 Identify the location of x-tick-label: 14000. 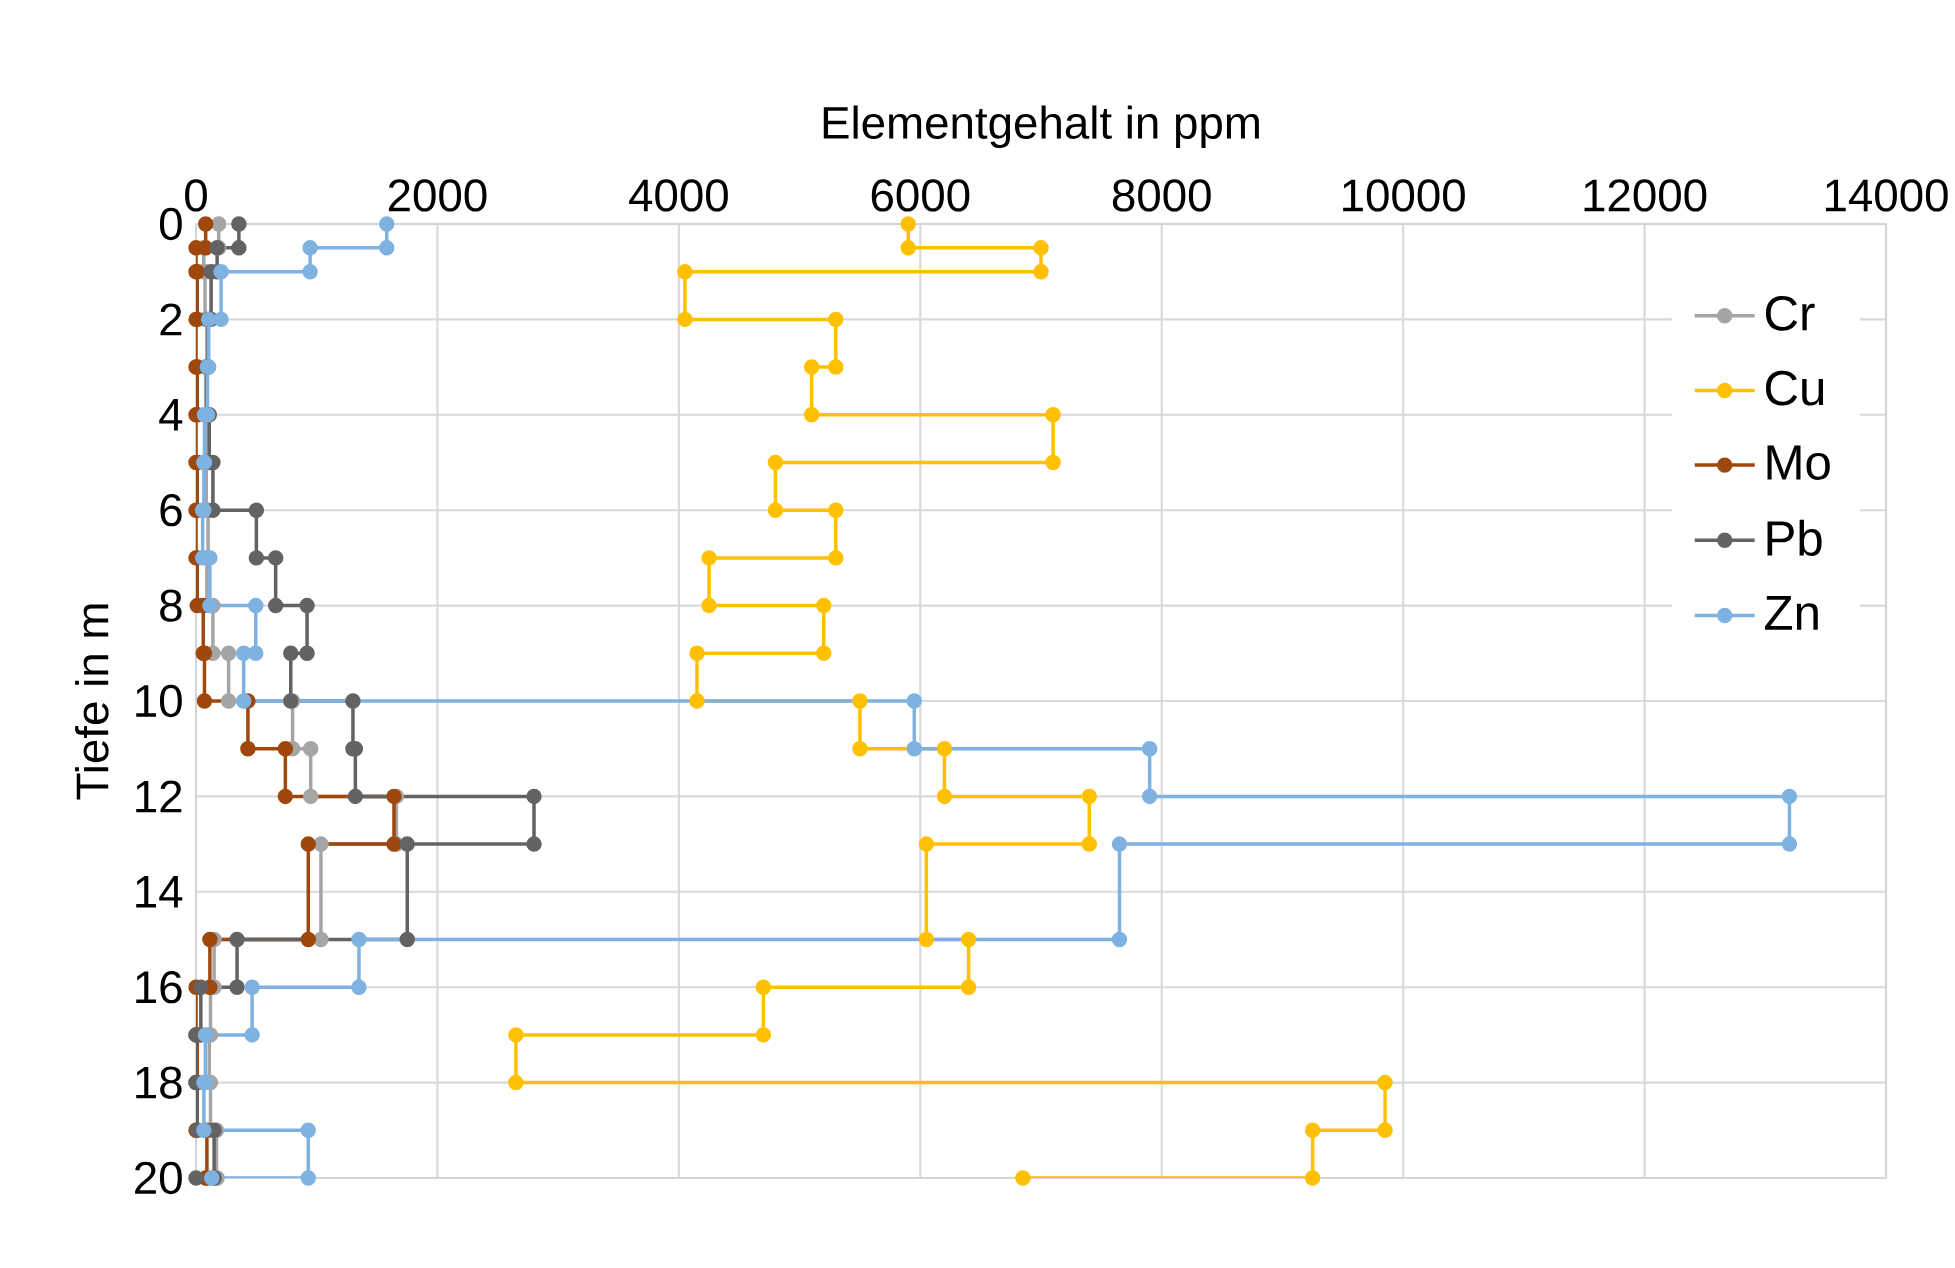
(1886, 195).